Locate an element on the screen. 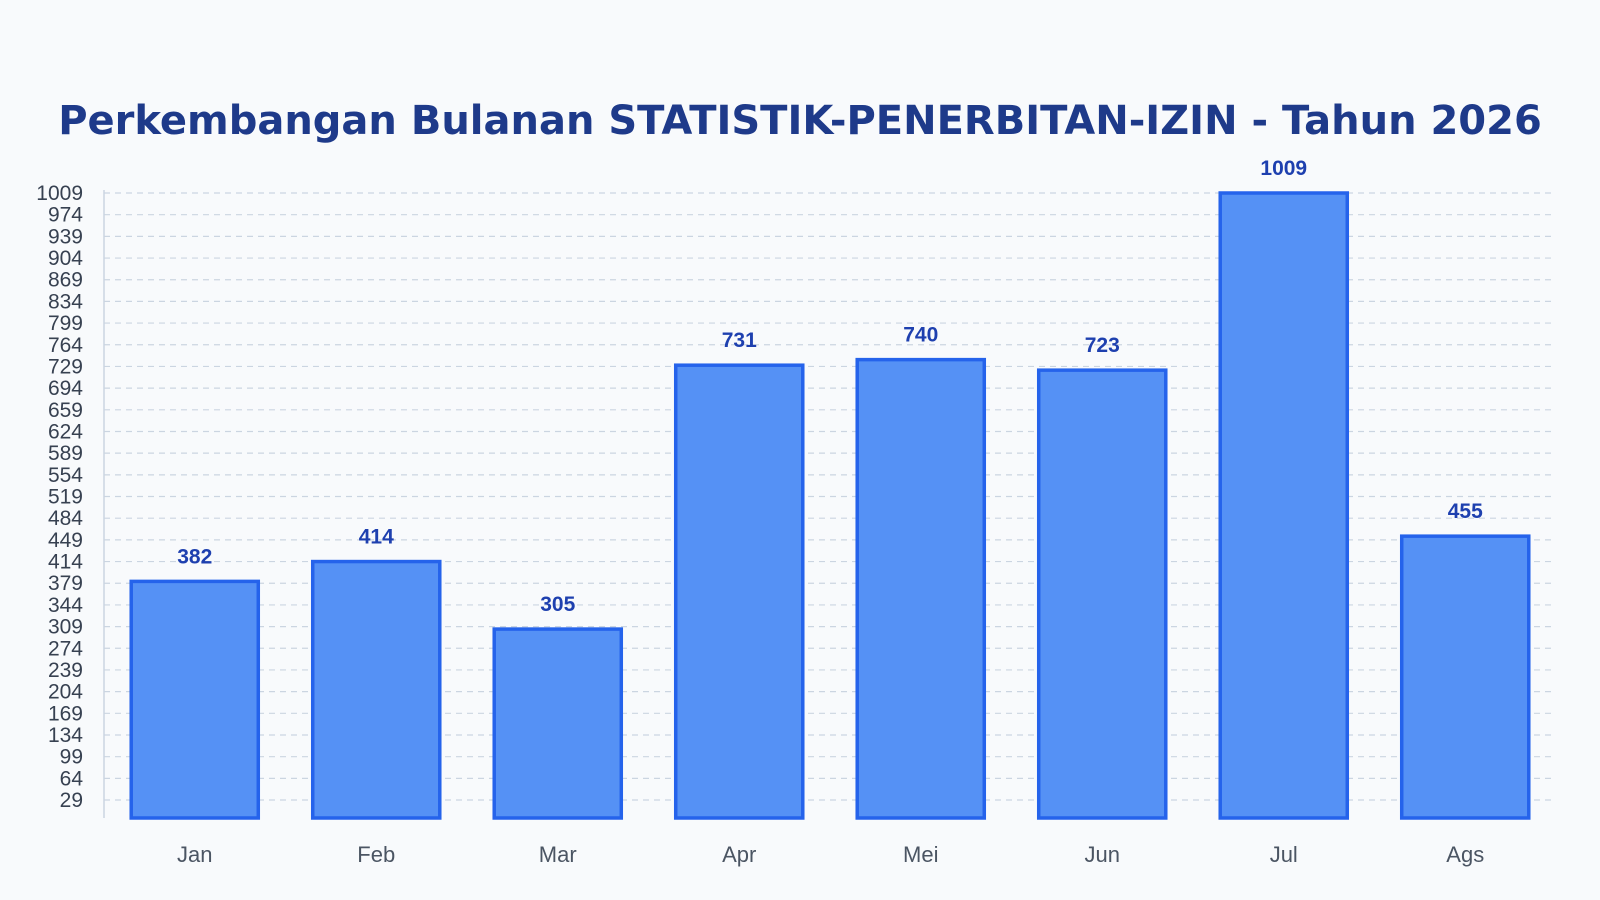 This screenshot has width=1600, height=900. value-label-jan: 382 is located at coordinates (194, 556).